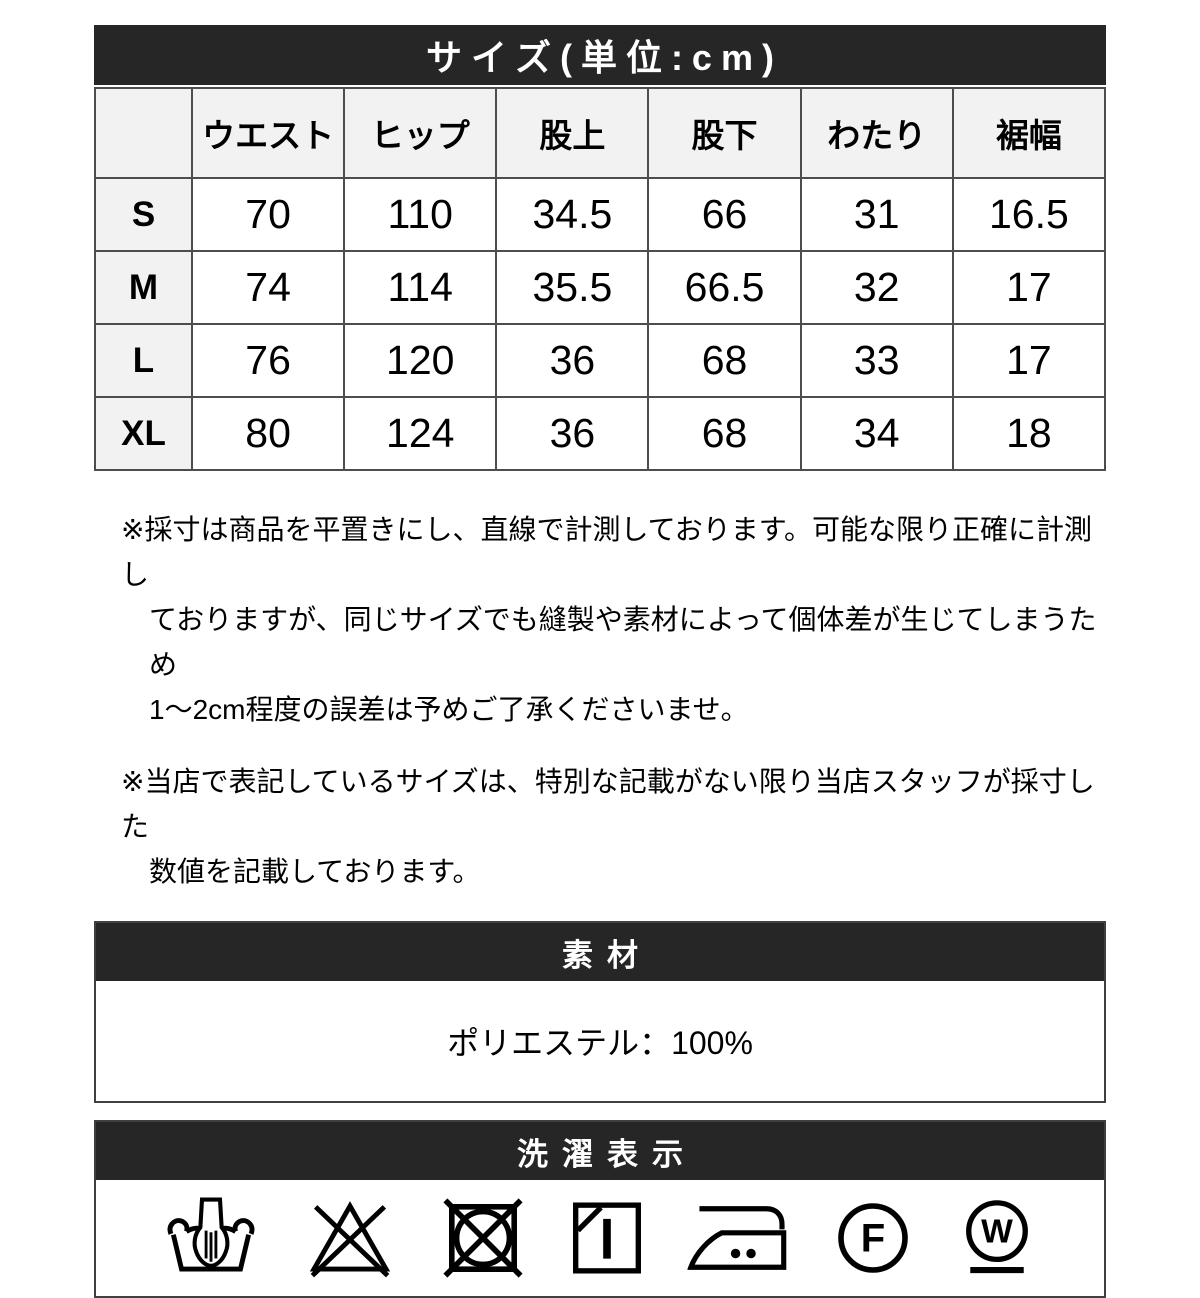  What do you see at coordinates (600, 1041) in the screenshot?
I see `material-content: ポリエステル：100%` at bounding box center [600, 1041].